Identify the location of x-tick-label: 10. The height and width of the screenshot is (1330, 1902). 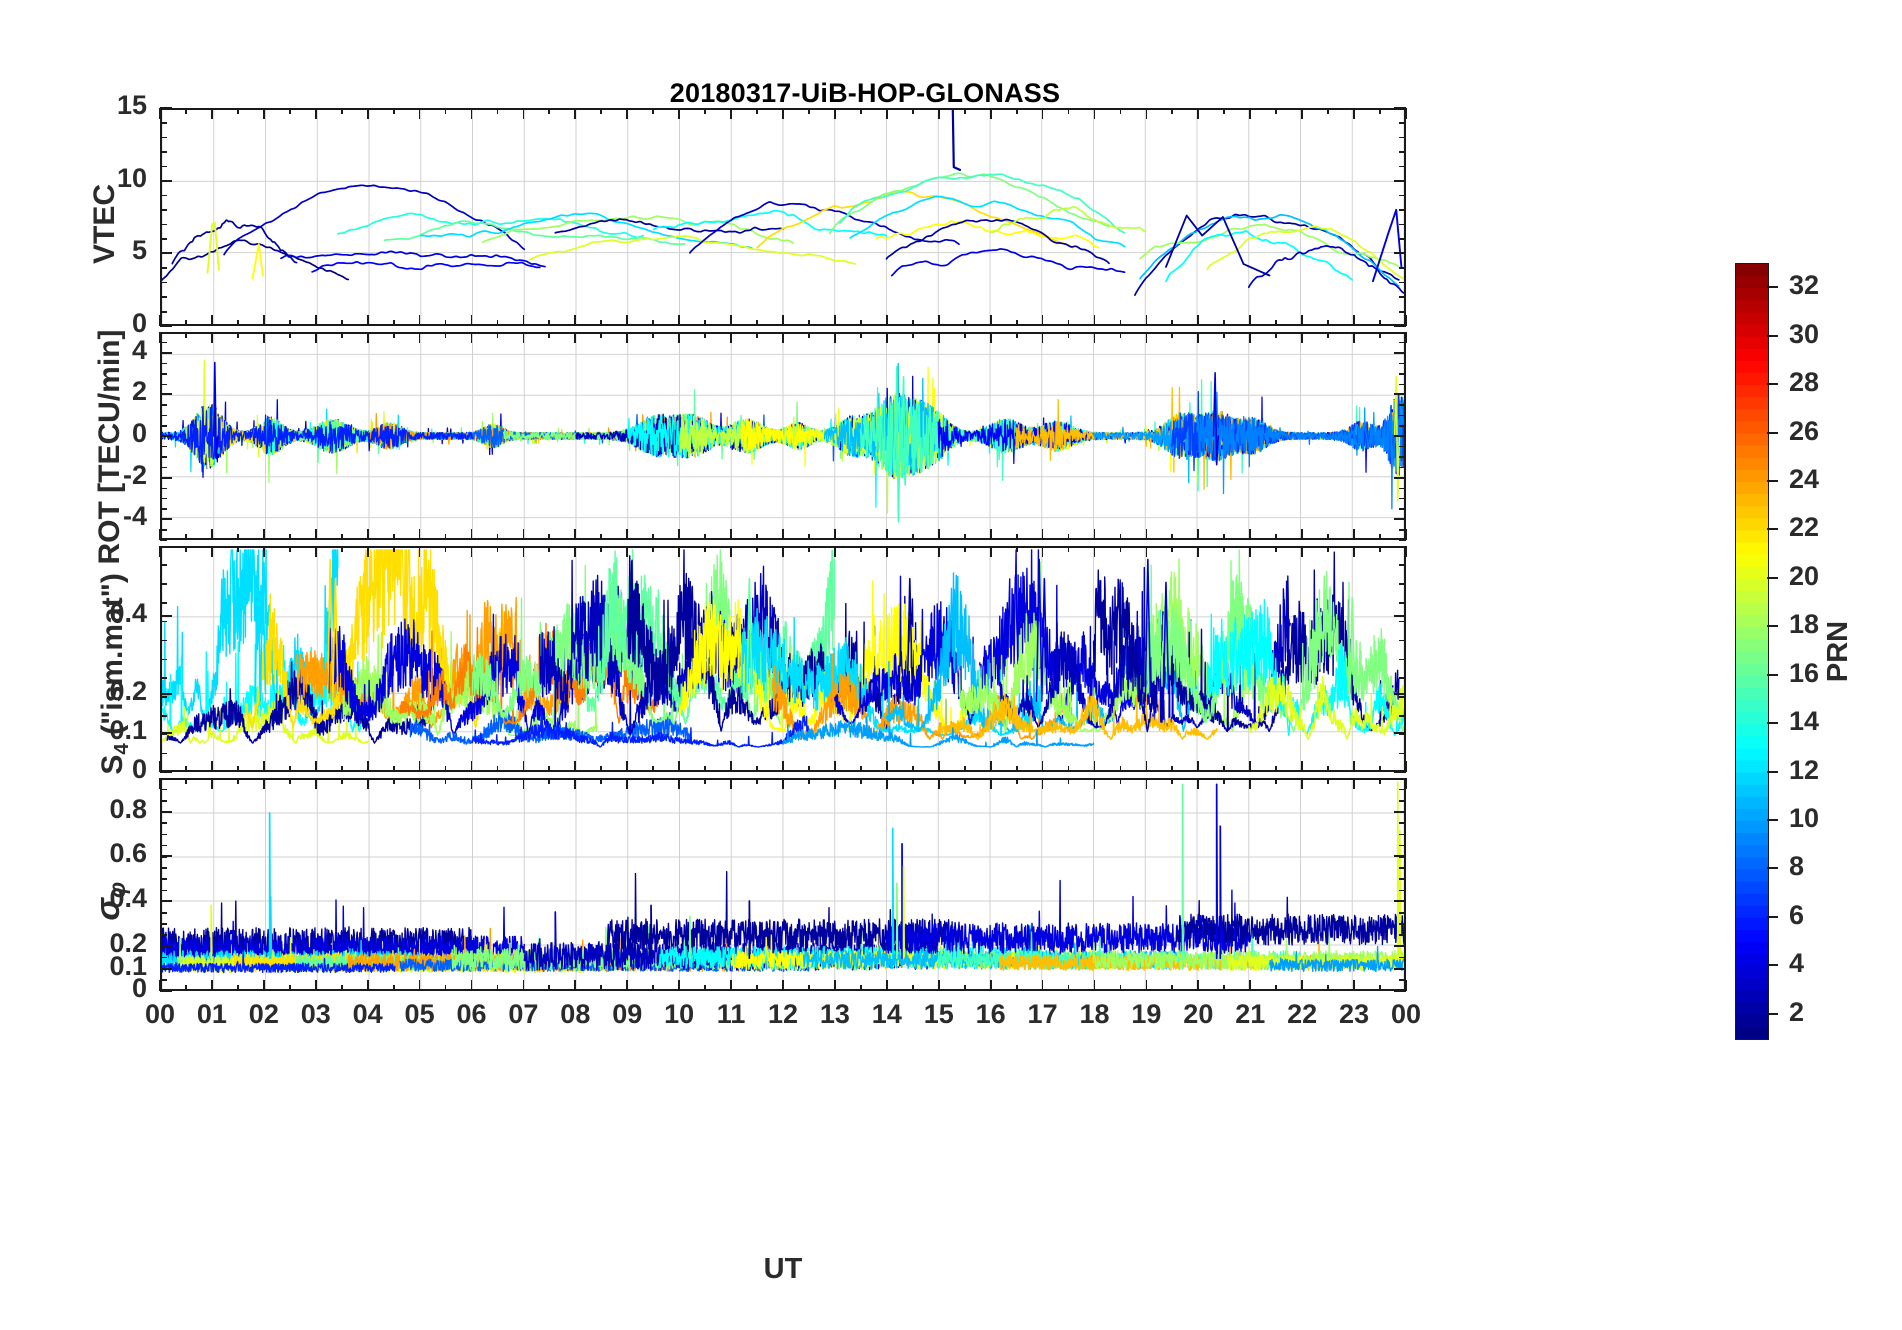
(679, 1014).